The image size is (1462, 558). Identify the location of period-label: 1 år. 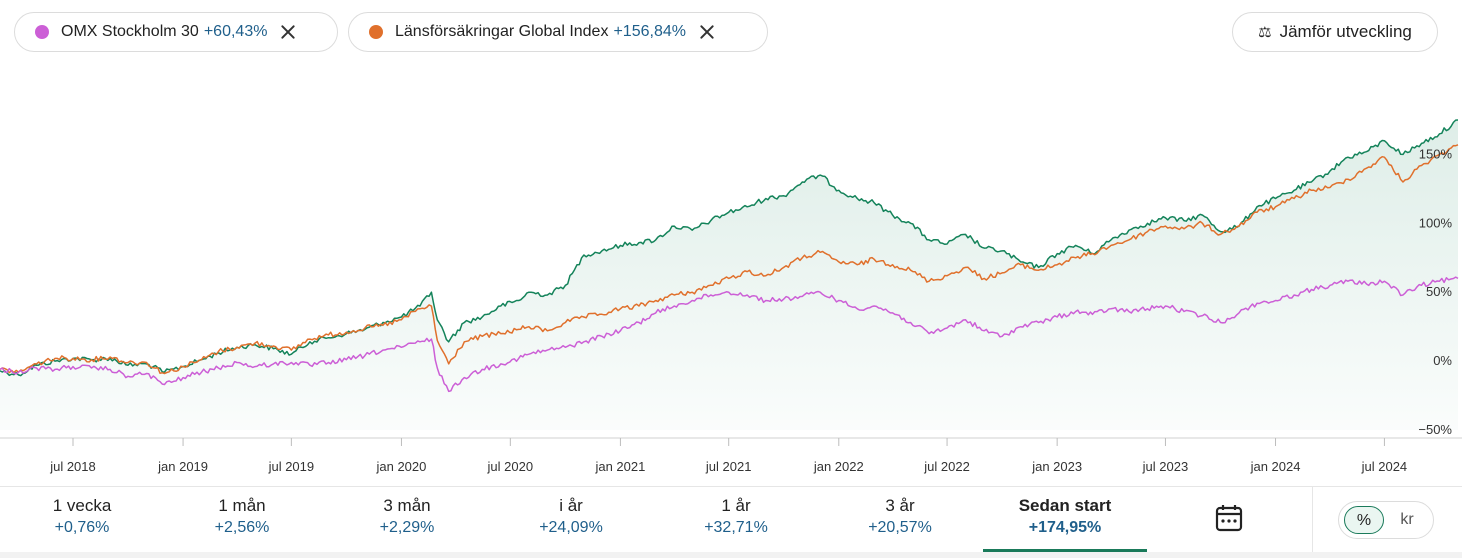
(736, 505).